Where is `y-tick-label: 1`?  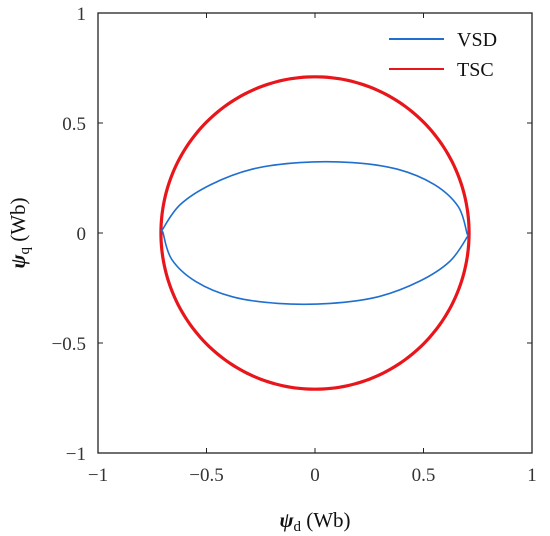
y-tick-label: 1 is located at coordinates (82, 14).